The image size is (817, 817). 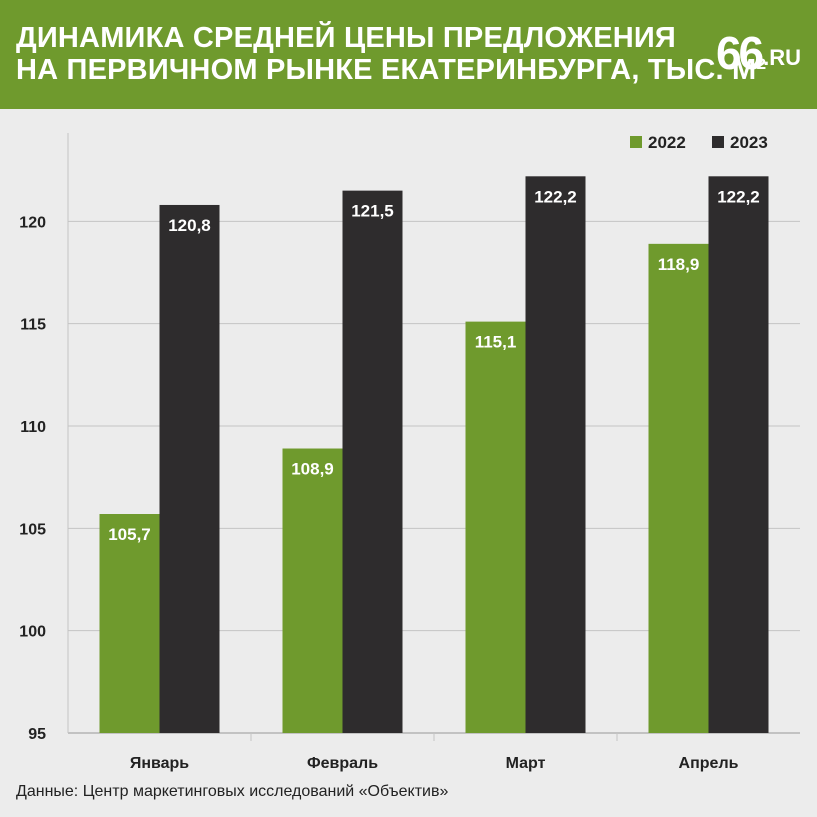 What do you see at coordinates (159, 763) in the screenshot?
I see `x-tick-label: Январь` at bounding box center [159, 763].